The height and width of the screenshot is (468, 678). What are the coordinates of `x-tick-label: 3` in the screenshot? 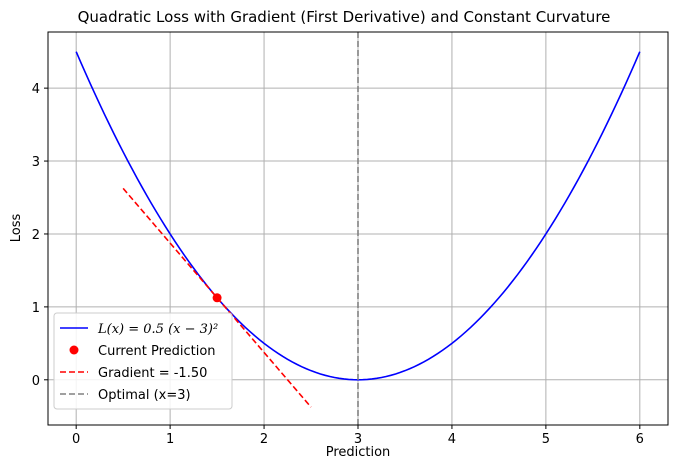 It's located at (358, 439).